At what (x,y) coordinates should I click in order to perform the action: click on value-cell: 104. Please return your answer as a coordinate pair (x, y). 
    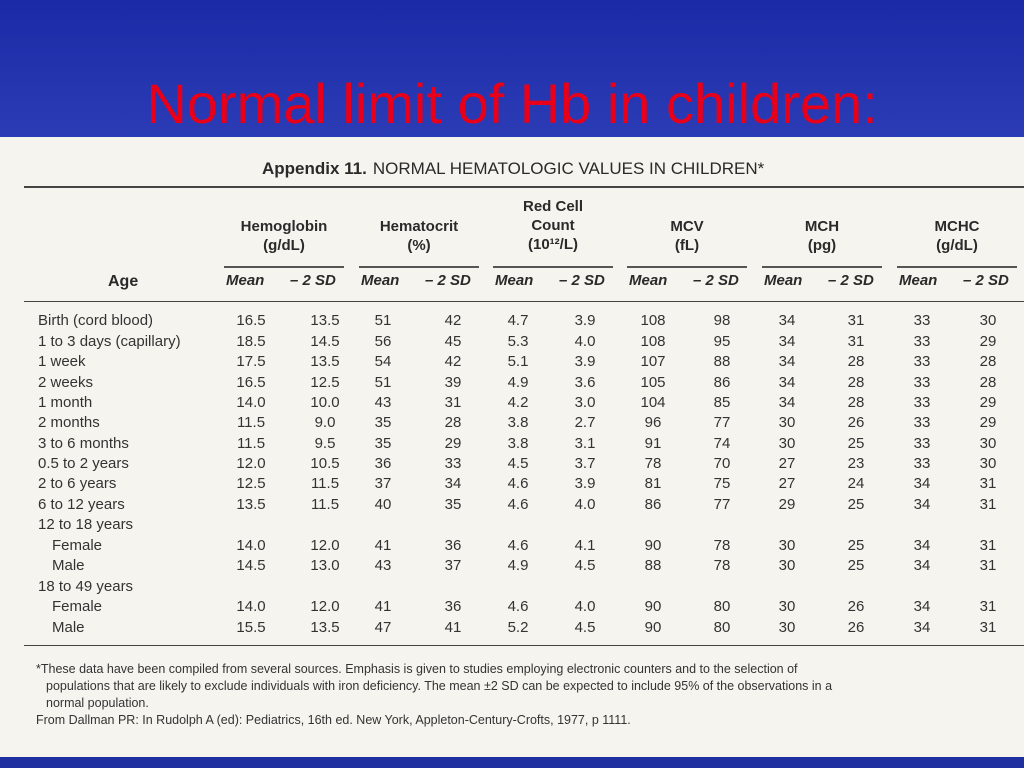
    Looking at the image, I should click on (653, 402).